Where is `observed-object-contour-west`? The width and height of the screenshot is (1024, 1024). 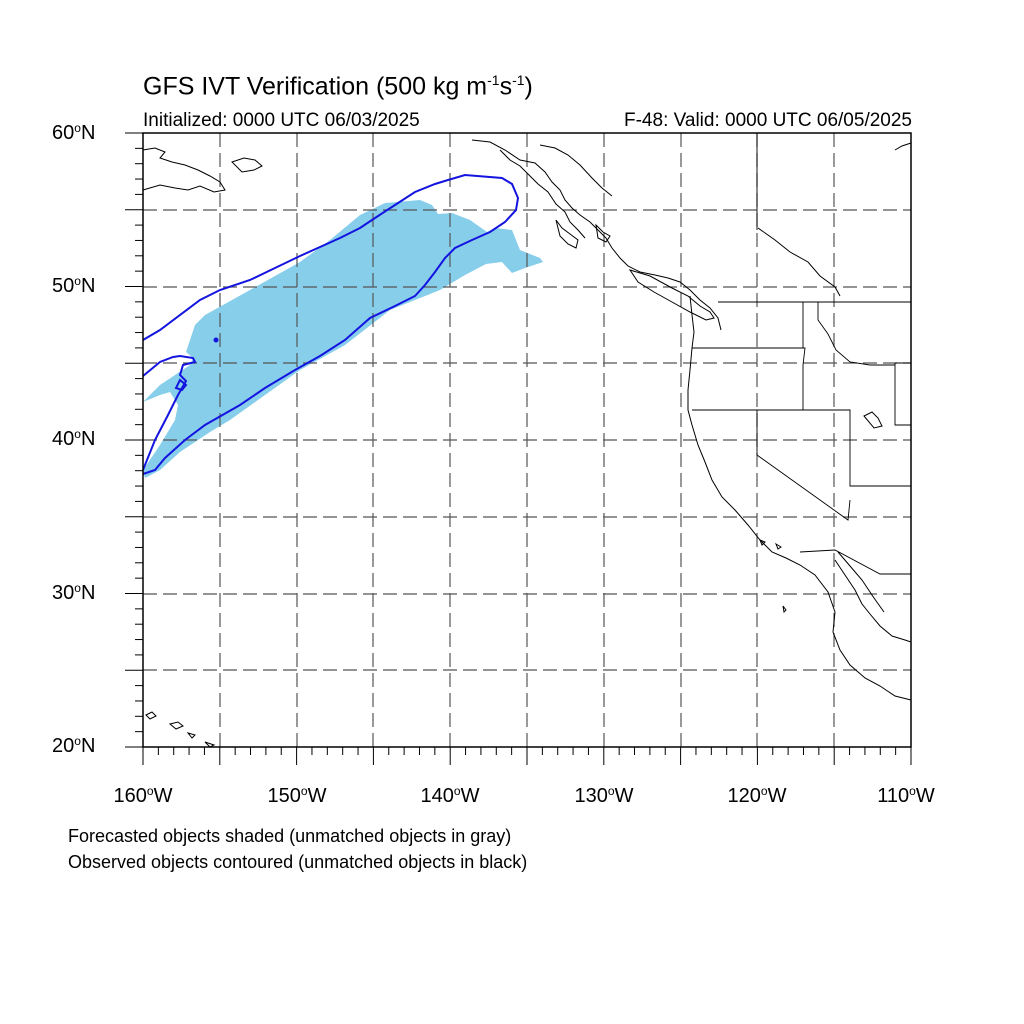
observed-object-contour-west is located at coordinates (169, 412).